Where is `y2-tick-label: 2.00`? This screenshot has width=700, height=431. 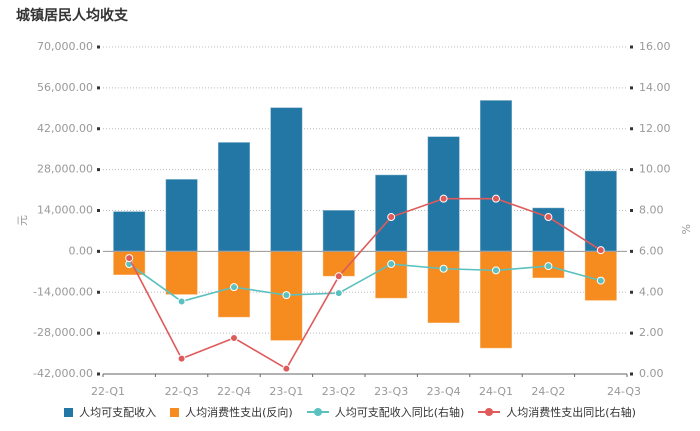
y2-tick-label: 2.00 is located at coordinates (651, 332).